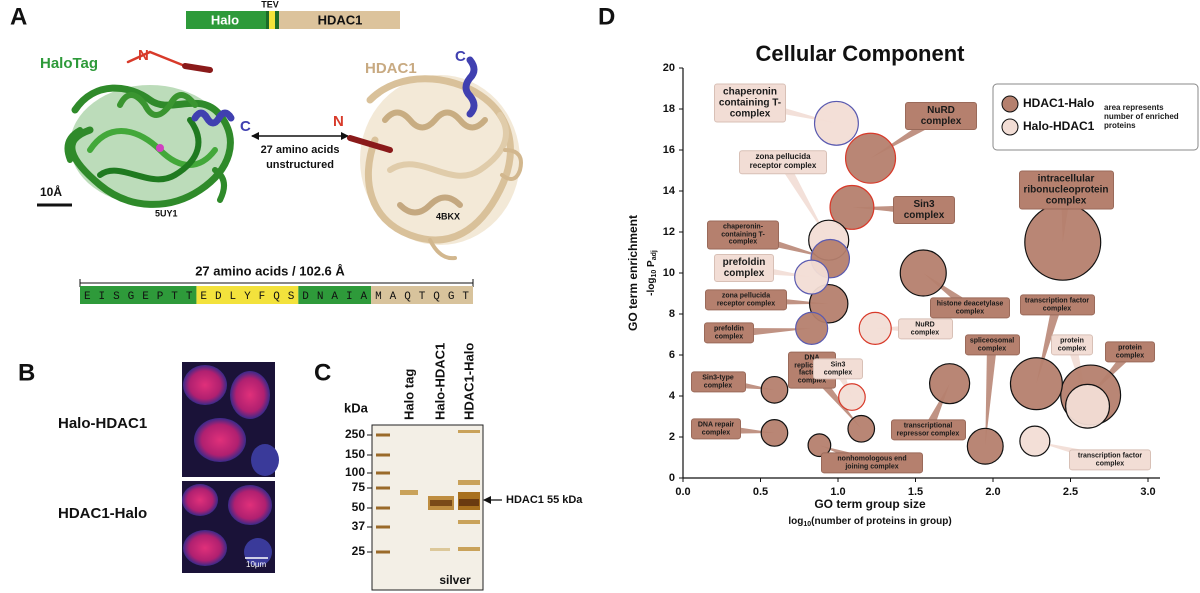 The width and height of the screenshot is (1200, 593). Describe the element at coordinates (992, 492) in the screenshot. I see `x-tick-label: 2.0` at that location.